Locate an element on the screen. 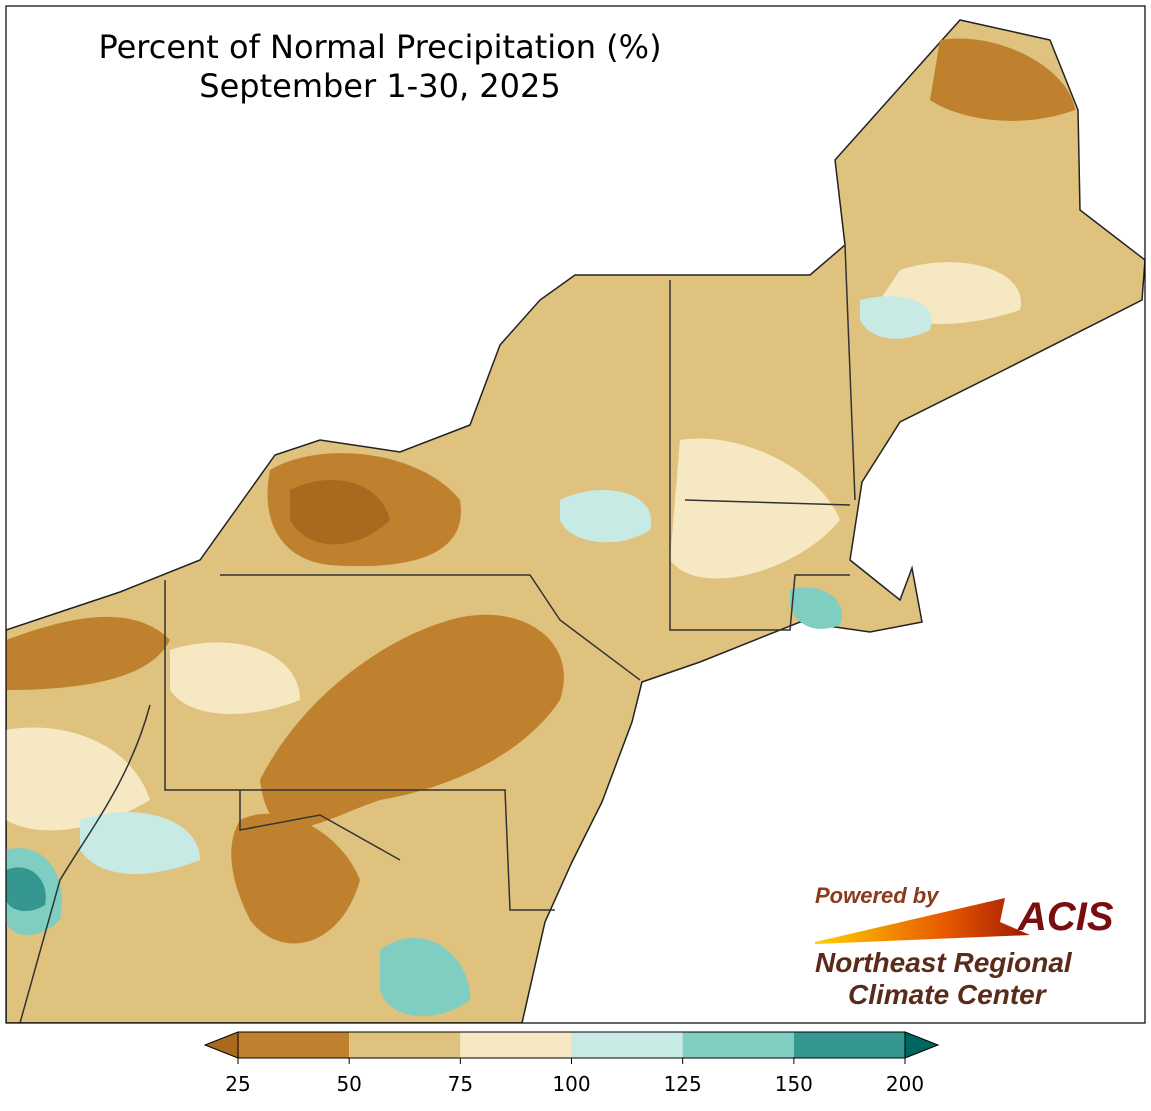  logo-powered-by: Powered by is located at coordinates (877, 895).